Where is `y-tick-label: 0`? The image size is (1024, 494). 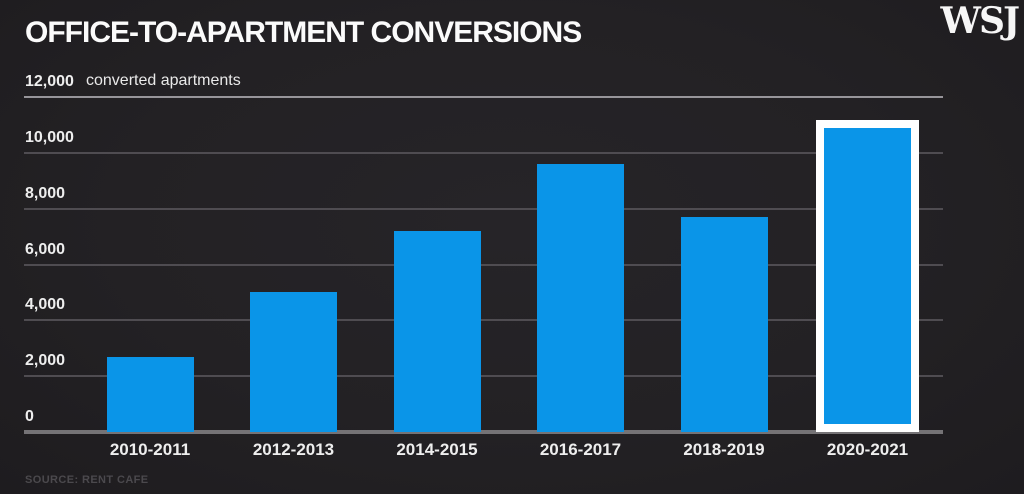 y-tick-label: 0 is located at coordinates (29, 416).